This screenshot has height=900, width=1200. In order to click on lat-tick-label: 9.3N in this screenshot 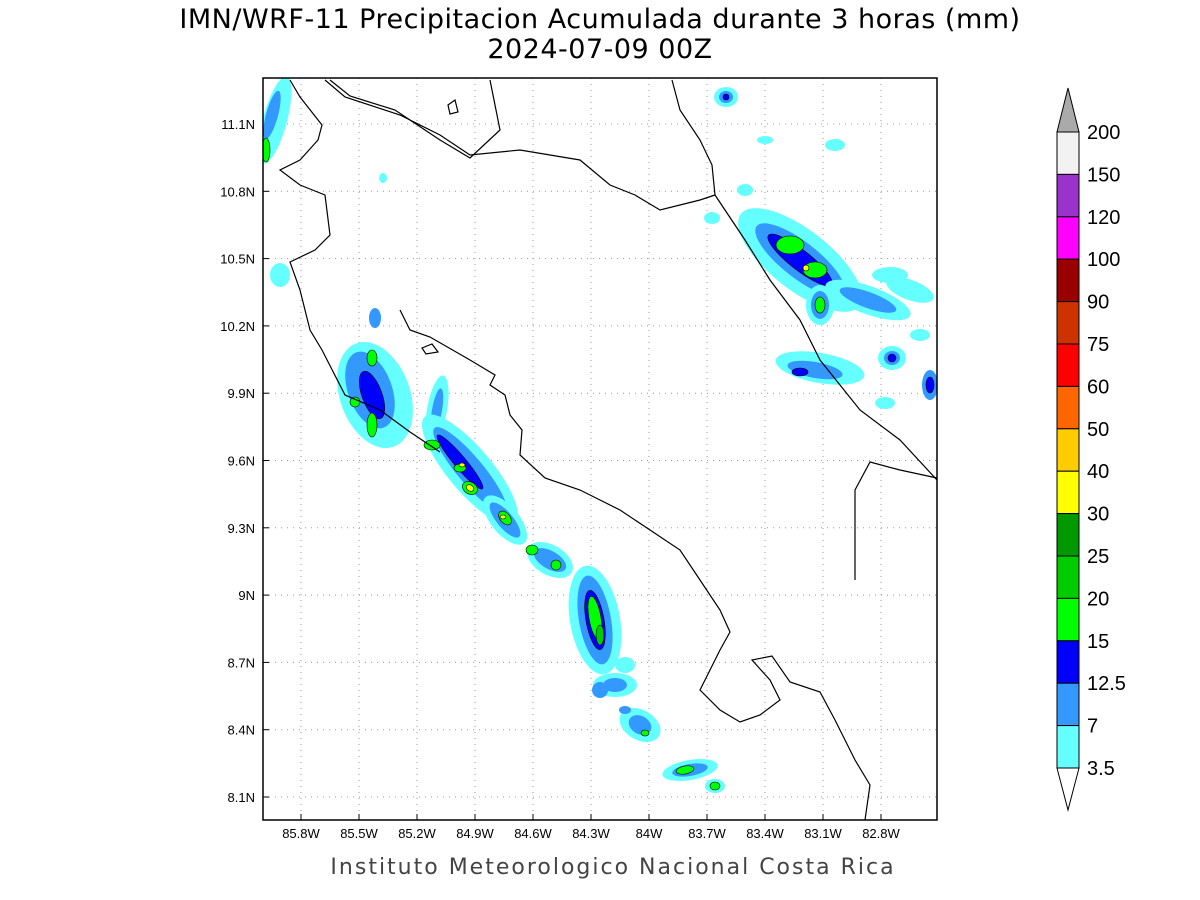, I will do `click(241, 528)`.